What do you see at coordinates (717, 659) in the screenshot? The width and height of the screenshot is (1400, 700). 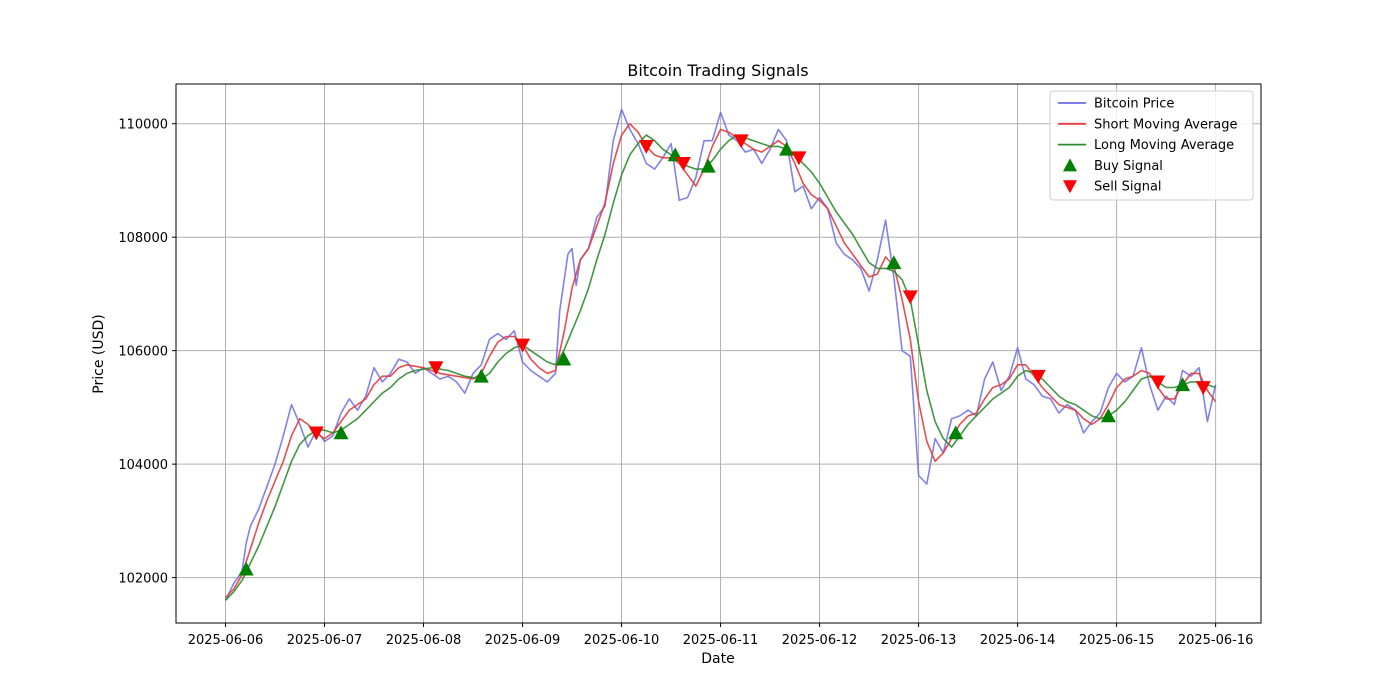 I see `x-axis-label: Date` at bounding box center [717, 659].